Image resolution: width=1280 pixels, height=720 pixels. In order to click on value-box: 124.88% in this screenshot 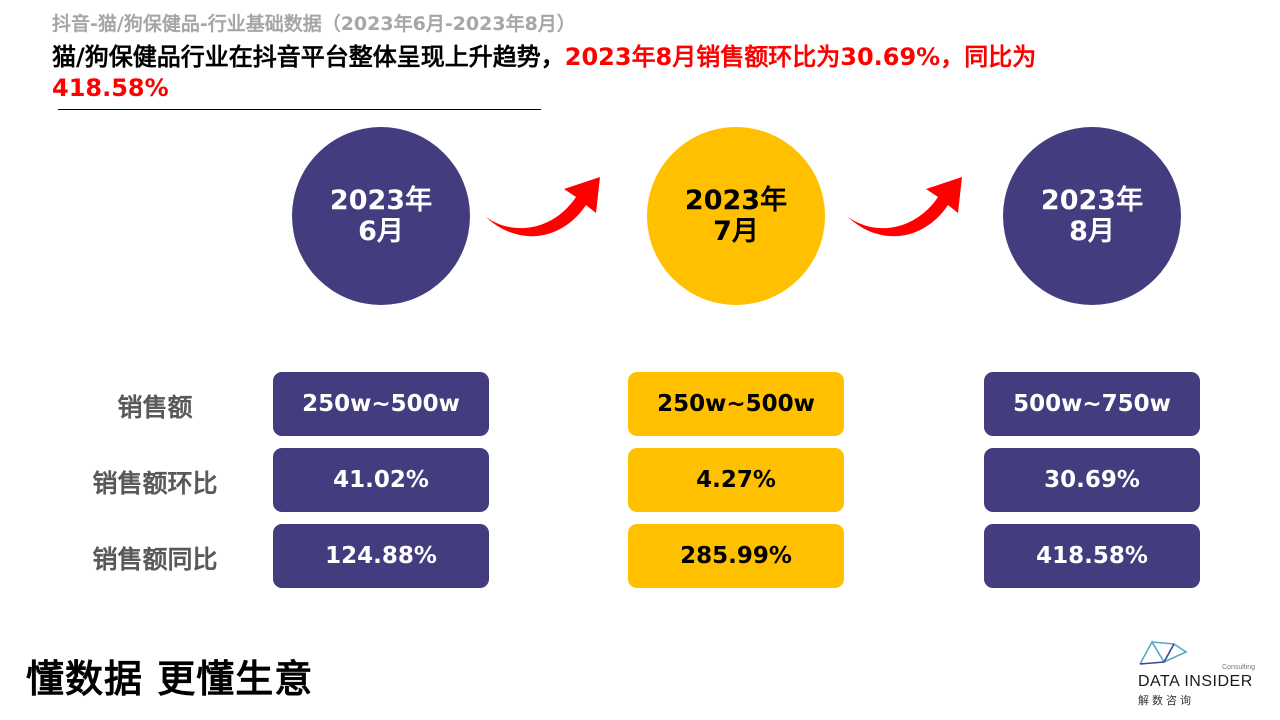, I will do `click(381, 556)`.